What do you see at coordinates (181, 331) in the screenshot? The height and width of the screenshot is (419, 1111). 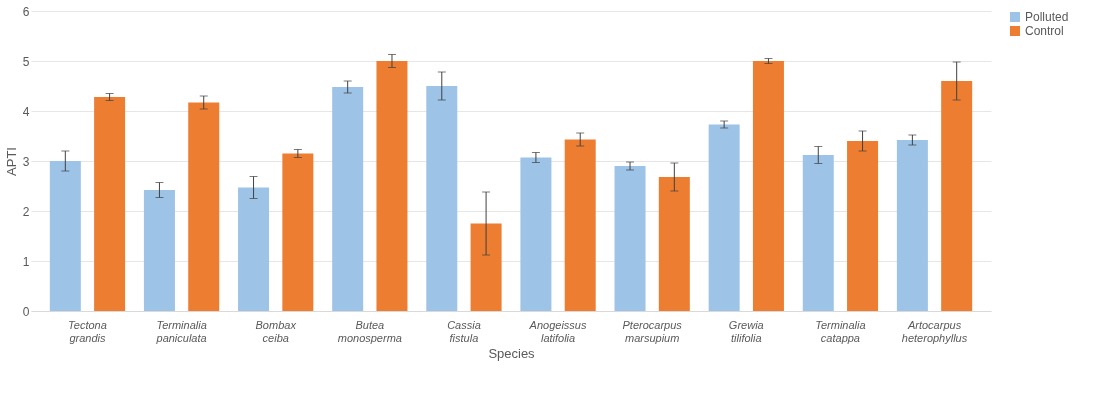 I see `x-tick-label: Terminalia paniculata` at bounding box center [181, 331].